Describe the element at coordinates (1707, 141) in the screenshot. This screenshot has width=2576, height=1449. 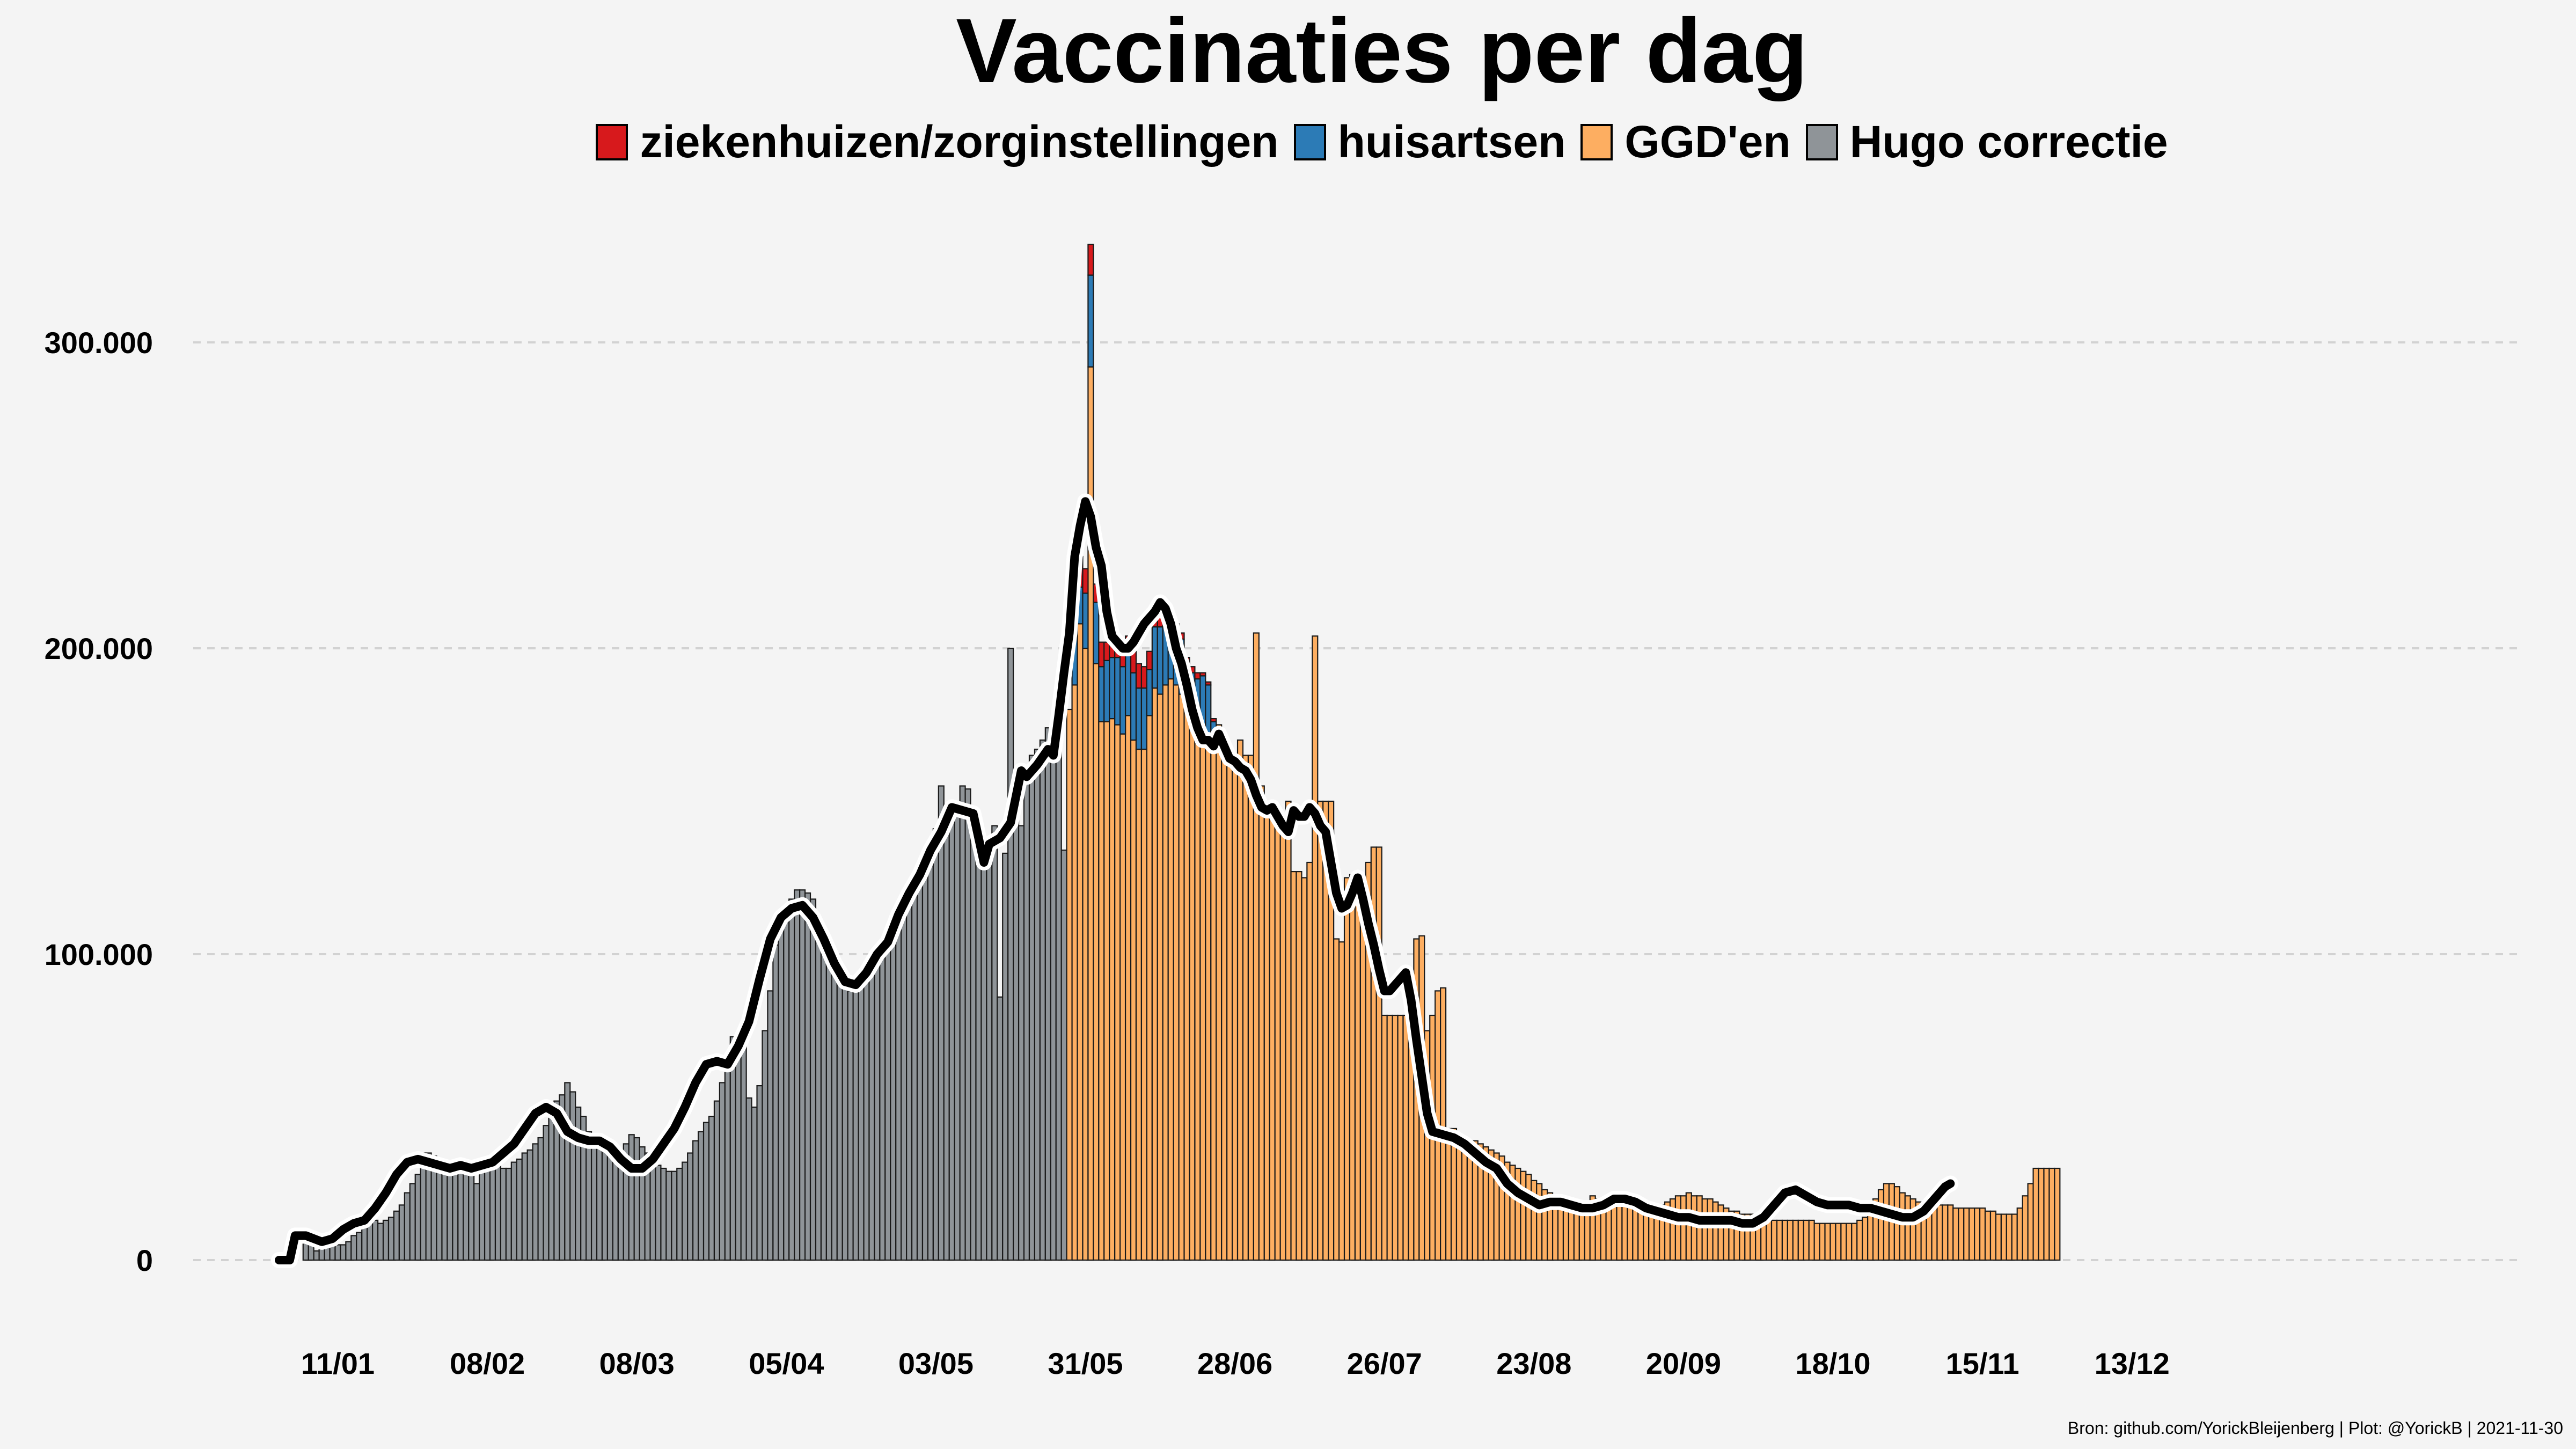
I see `legend-label-ggd: GGD'en` at that location.